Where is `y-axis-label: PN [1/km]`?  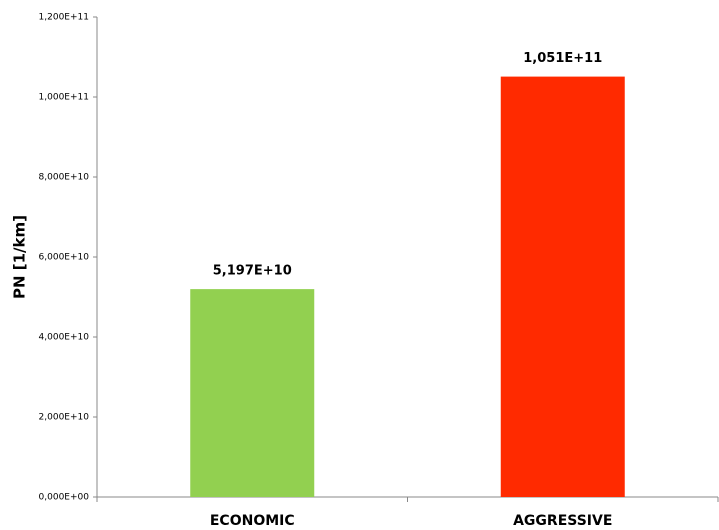 y-axis-label: PN [1/km] is located at coordinates (20, 257).